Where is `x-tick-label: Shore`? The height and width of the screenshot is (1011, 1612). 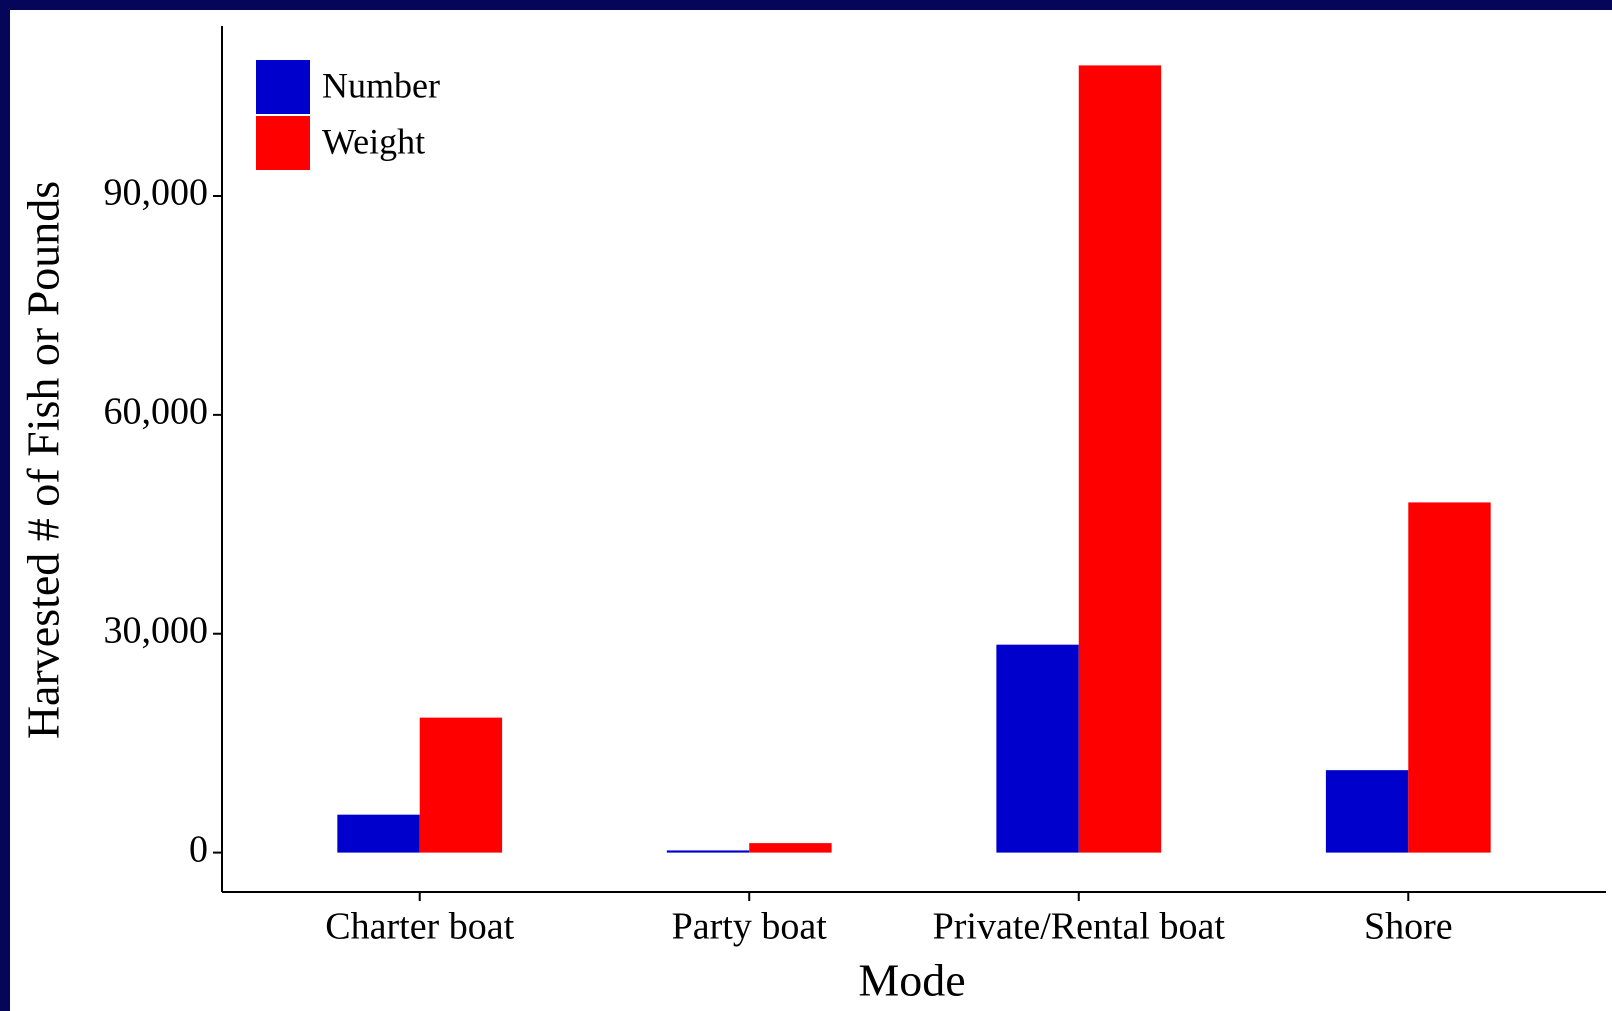 x-tick-label: Shore is located at coordinates (1408, 927).